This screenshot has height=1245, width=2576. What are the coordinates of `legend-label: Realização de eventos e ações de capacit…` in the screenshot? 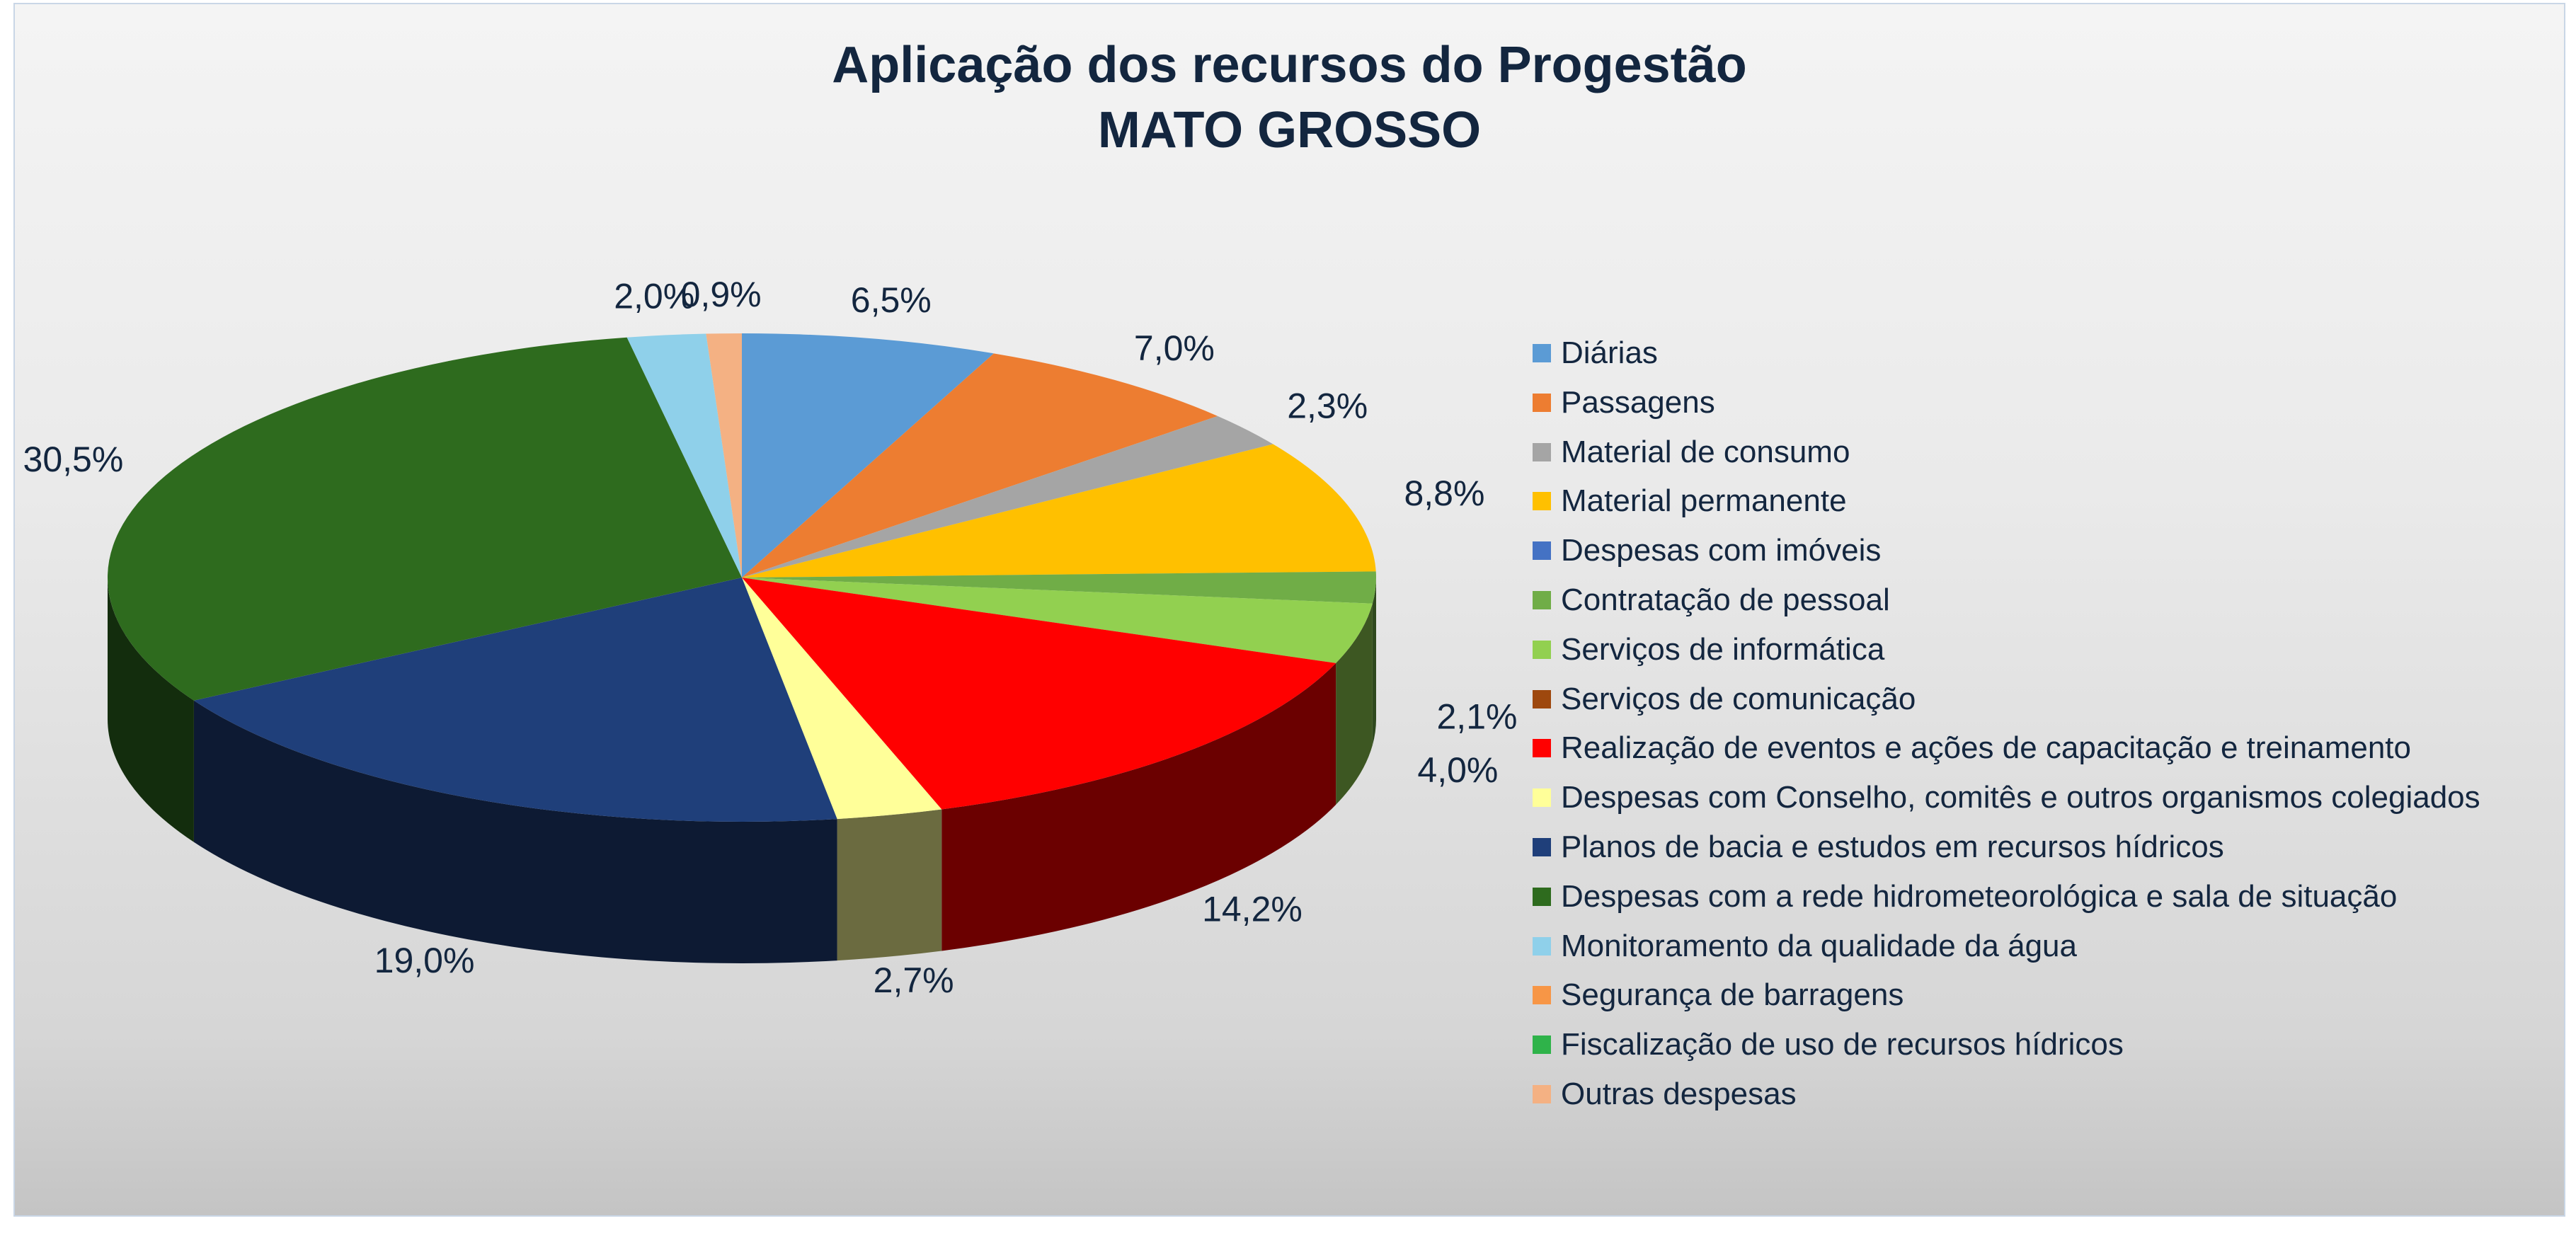 It's located at (1986, 748).